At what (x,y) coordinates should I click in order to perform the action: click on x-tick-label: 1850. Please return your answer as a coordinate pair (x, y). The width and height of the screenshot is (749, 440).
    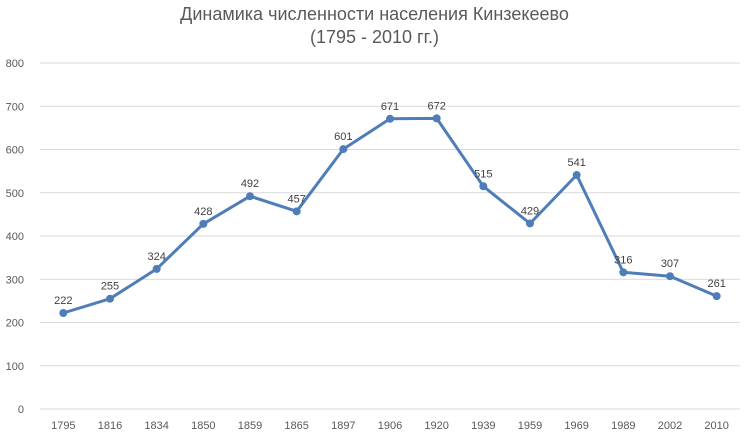
    Looking at the image, I should click on (203, 426).